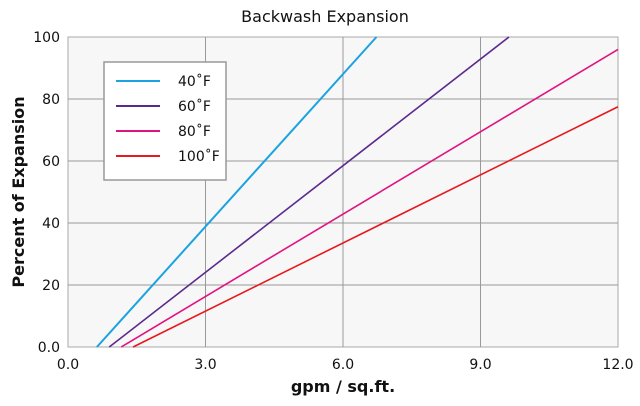  What do you see at coordinates (194, 131) in the screenshot?
I see `legend-label: 80˚F` at bounding box center [194, 131].